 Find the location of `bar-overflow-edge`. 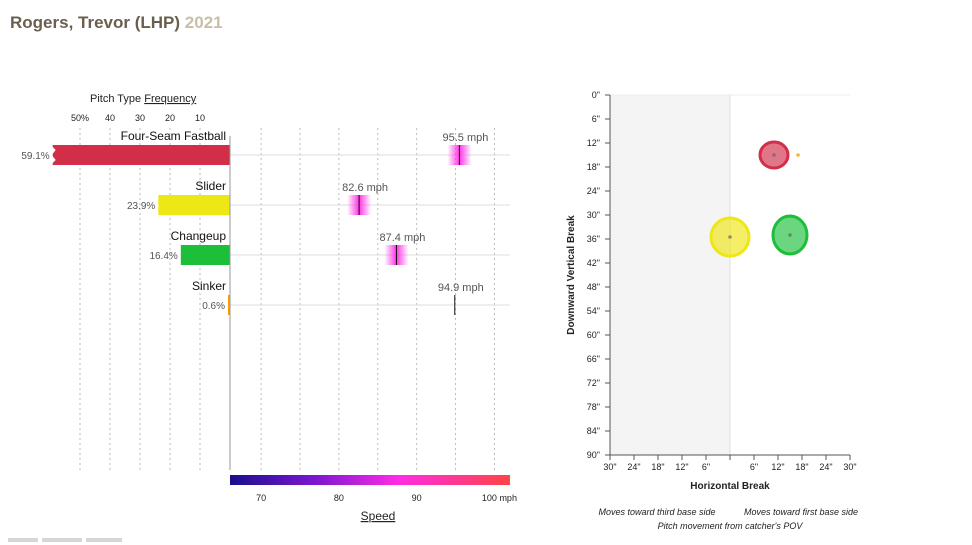

bar-overflow-edge is located at coordinates (53, 155).